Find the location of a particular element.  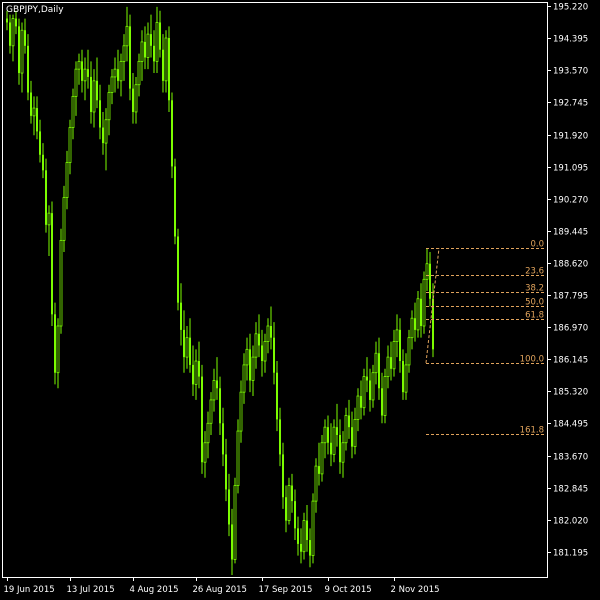

x-tick-label: 13 Jul 2015 is located at coordinates (91, 590).